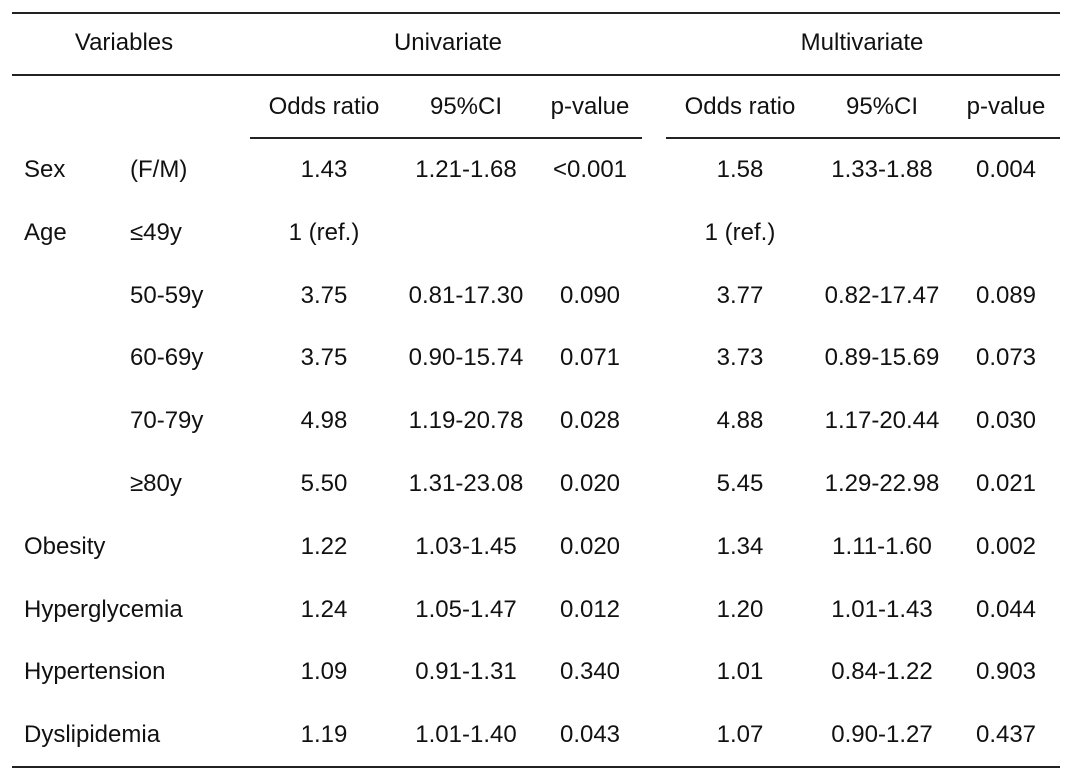 This screenshot has height=784, width=1080. Describe the element at coordinates (740, 420) in the screenshot. I see `multi-odds-ratio: 4.88` at that location.